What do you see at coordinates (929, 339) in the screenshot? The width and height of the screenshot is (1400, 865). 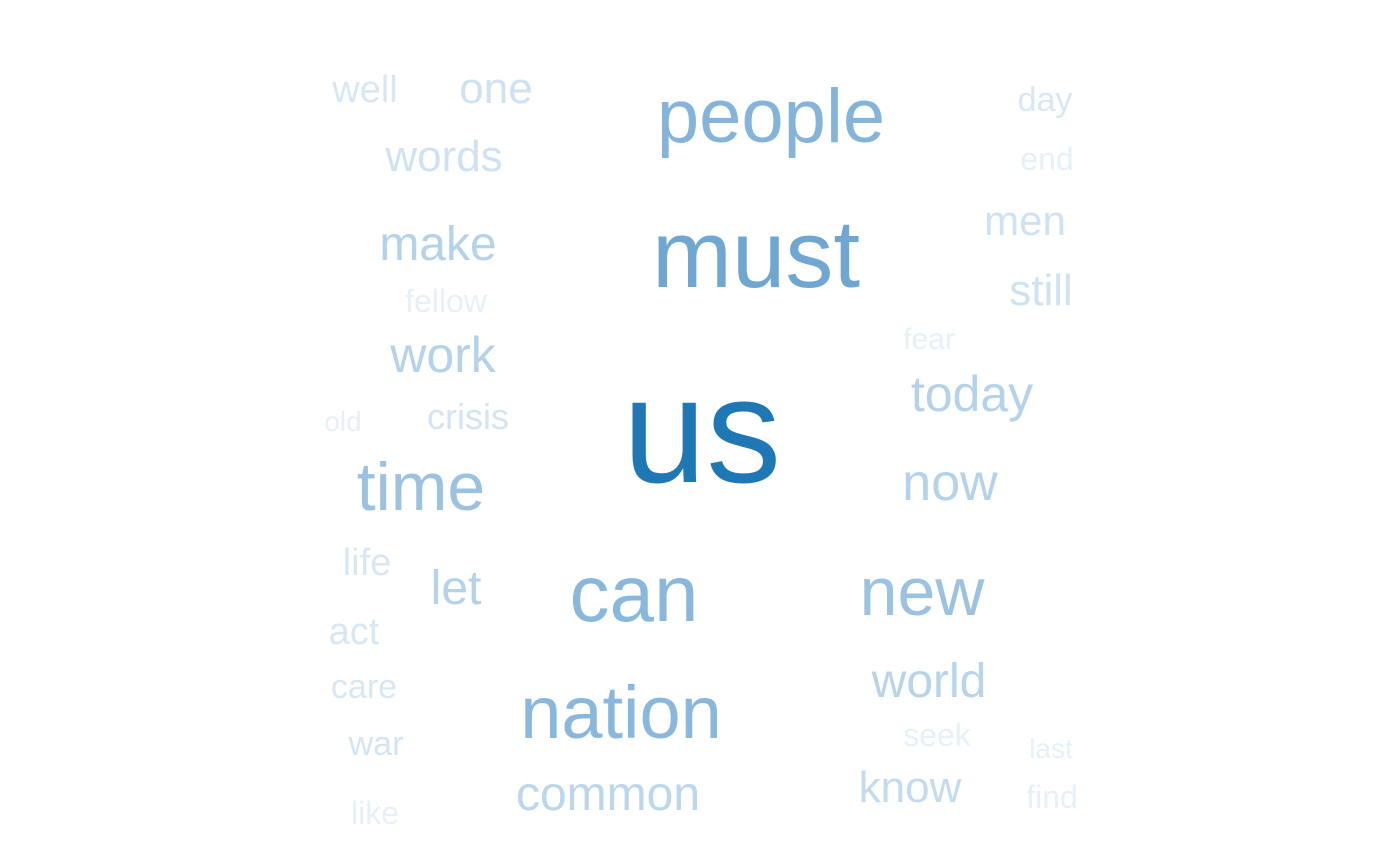 I see `word-fear: fear` at bounding box center [929, 339].